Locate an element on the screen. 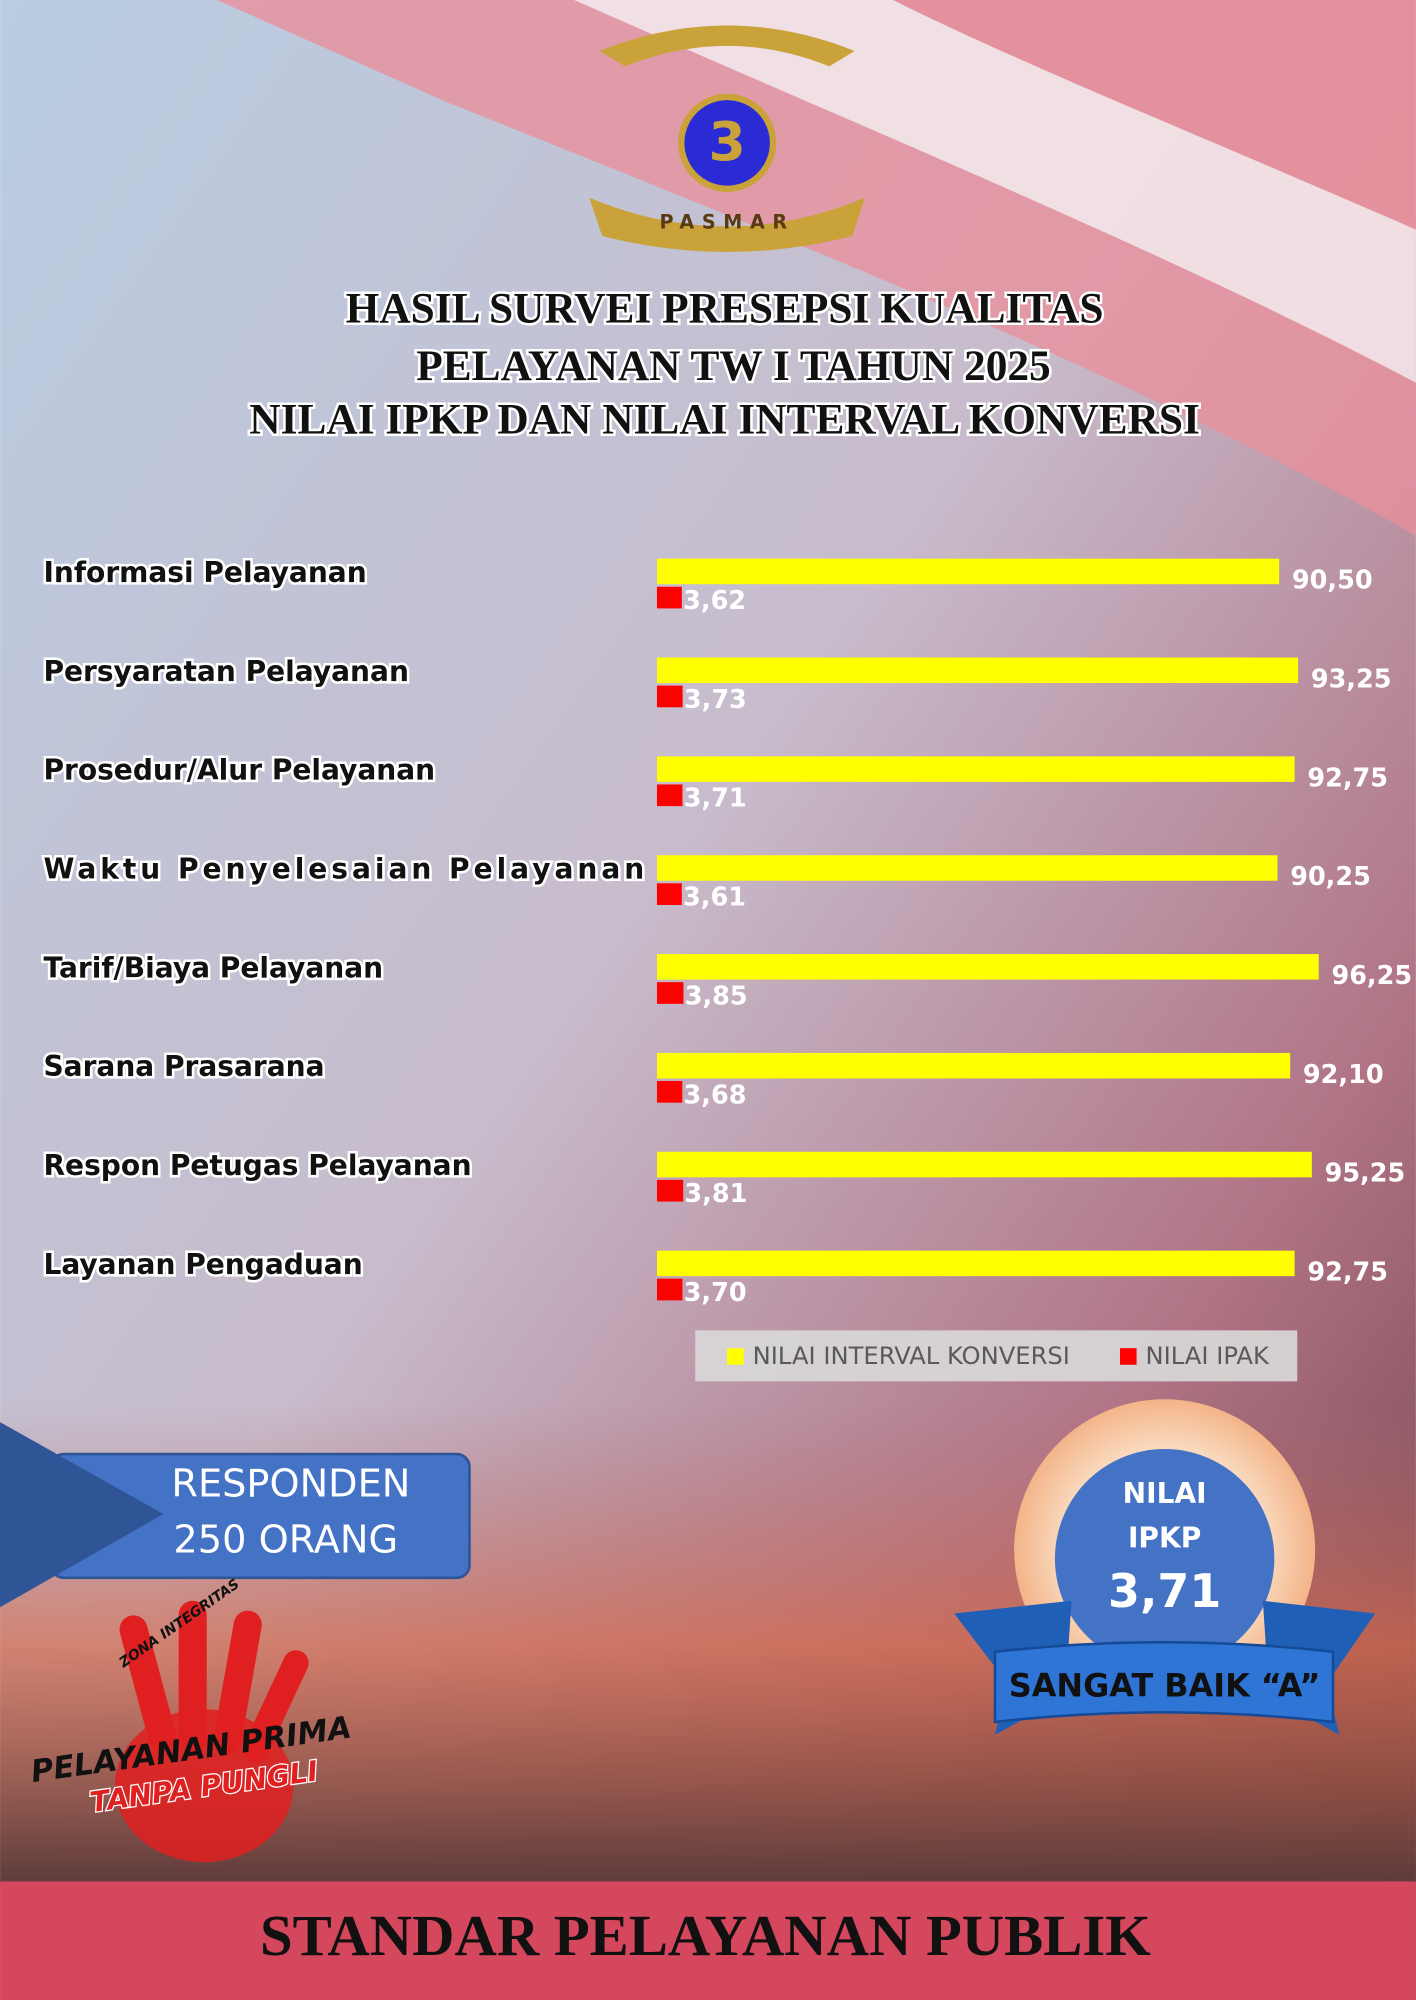  footer-band is located at coordinates (708, 1940).